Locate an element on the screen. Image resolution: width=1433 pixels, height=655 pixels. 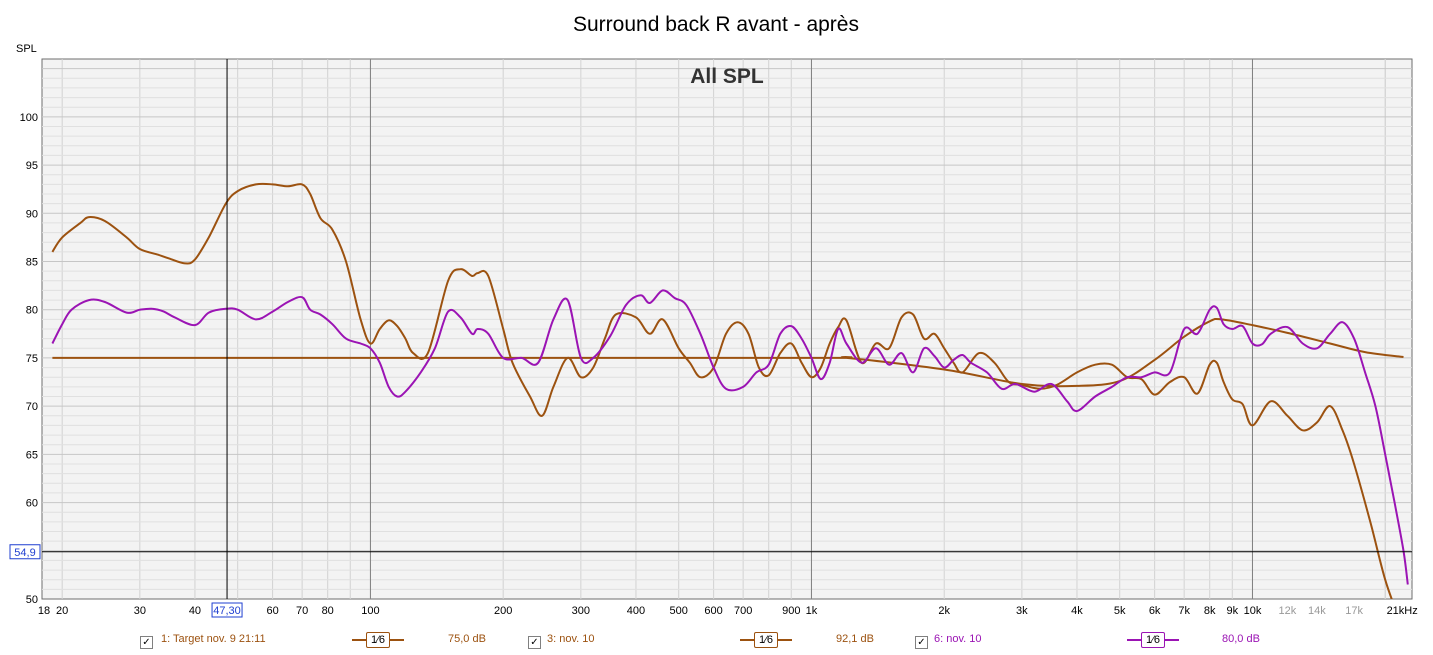
cursor-y-readout-box is located at coordinates (25, 552).